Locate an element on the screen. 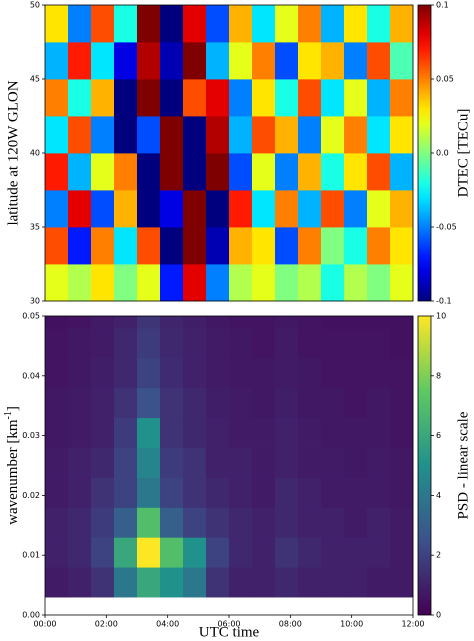  y-tick-label: 0.01 is located at coordinates (31, 555).